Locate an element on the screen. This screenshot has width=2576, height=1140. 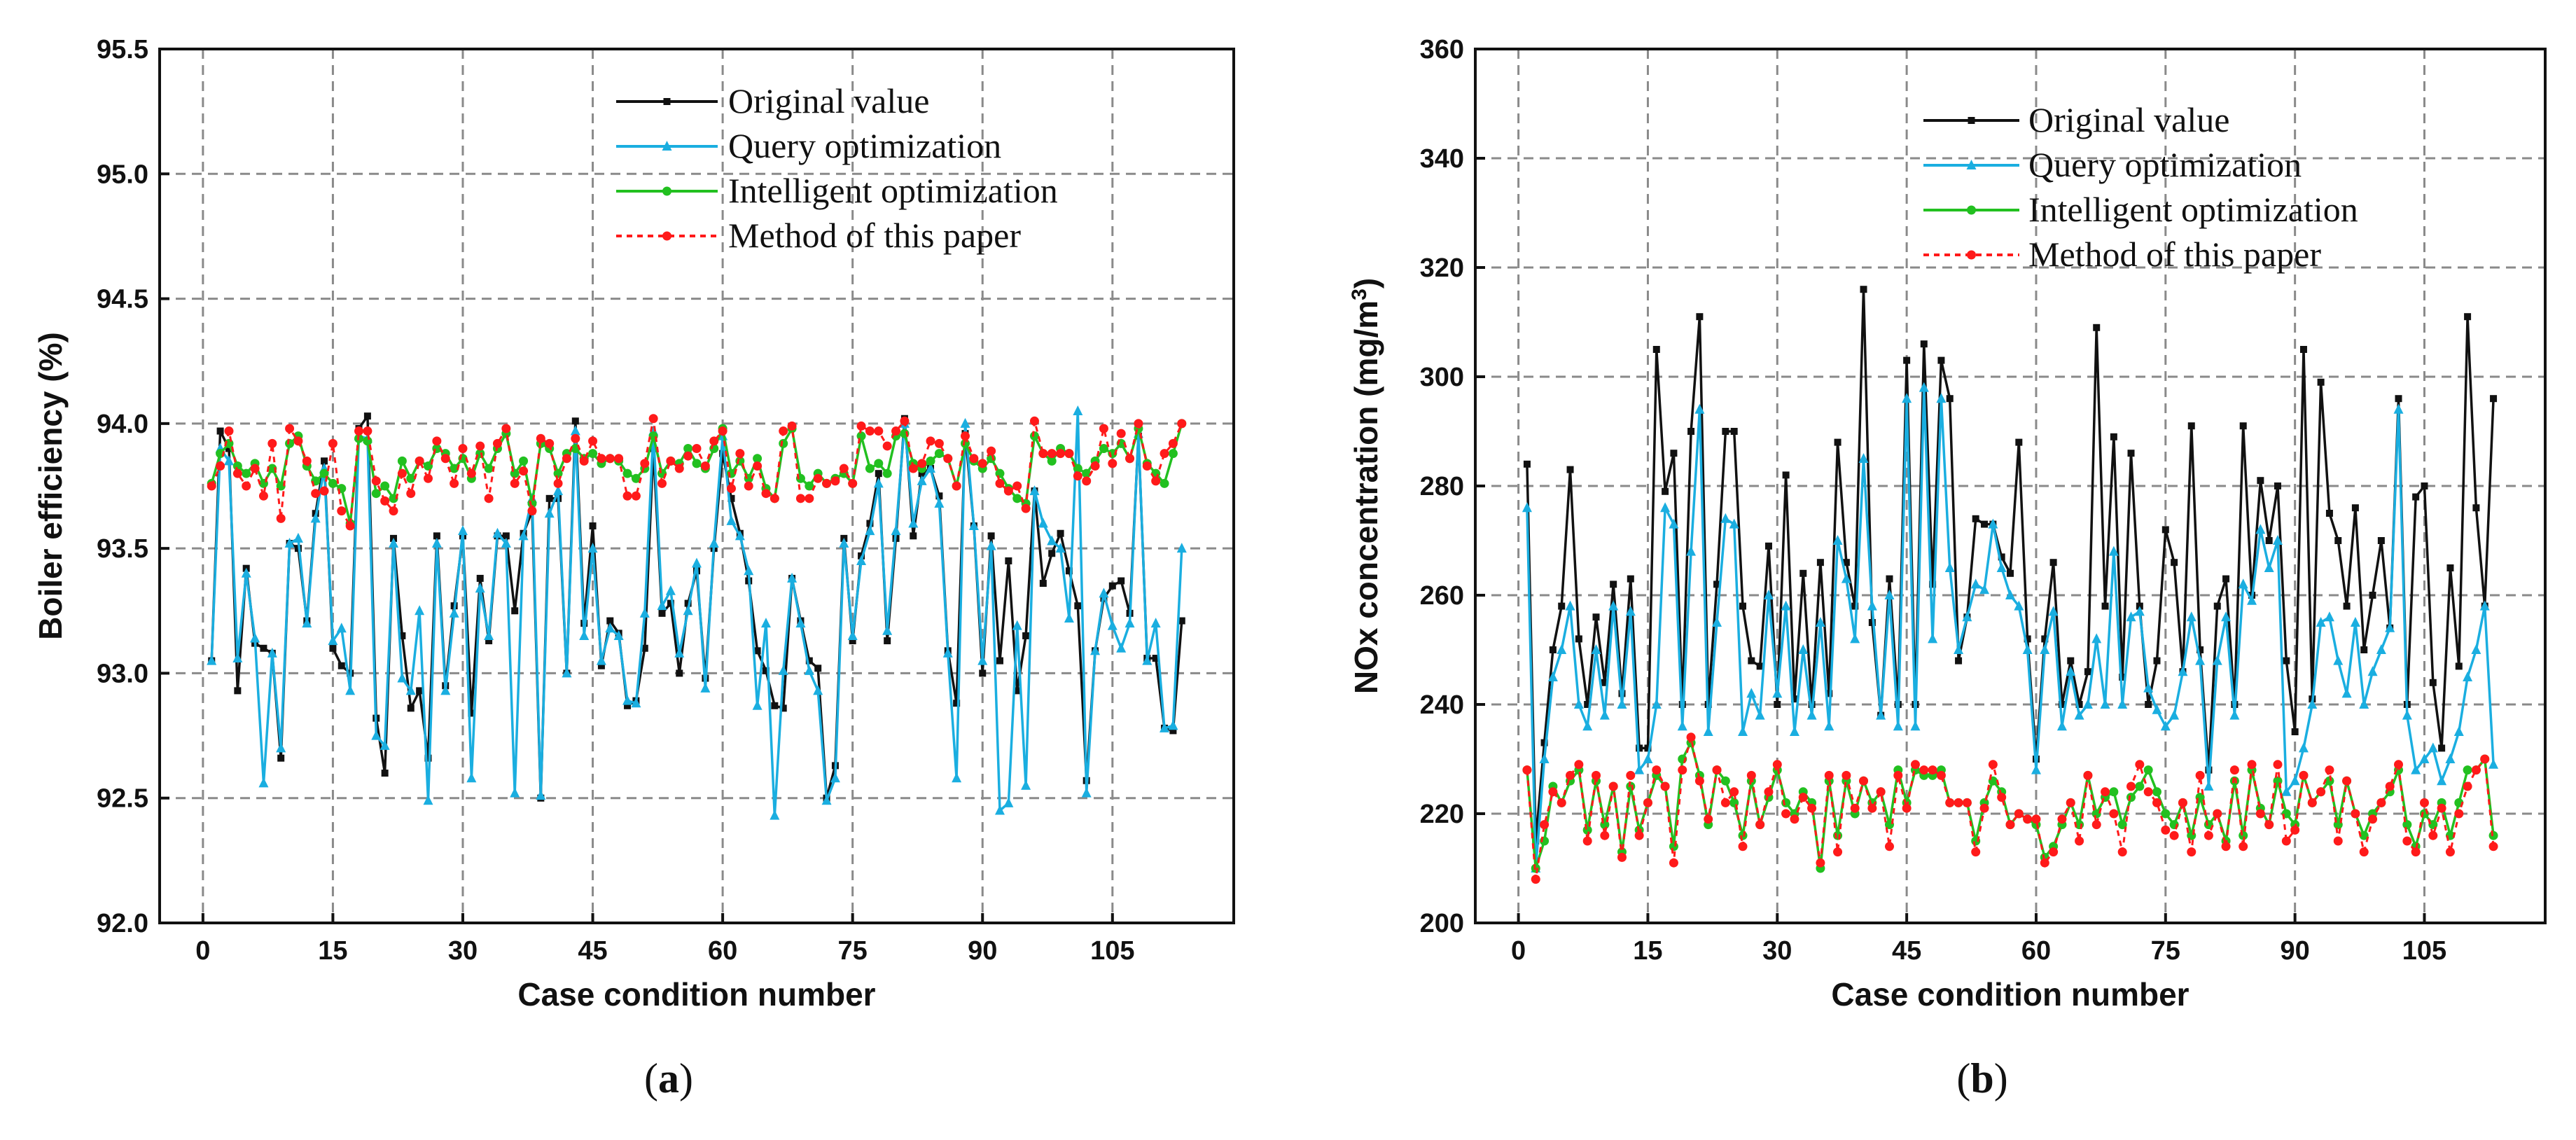
legend-item: Original value is located at coordinates (2076, 119).